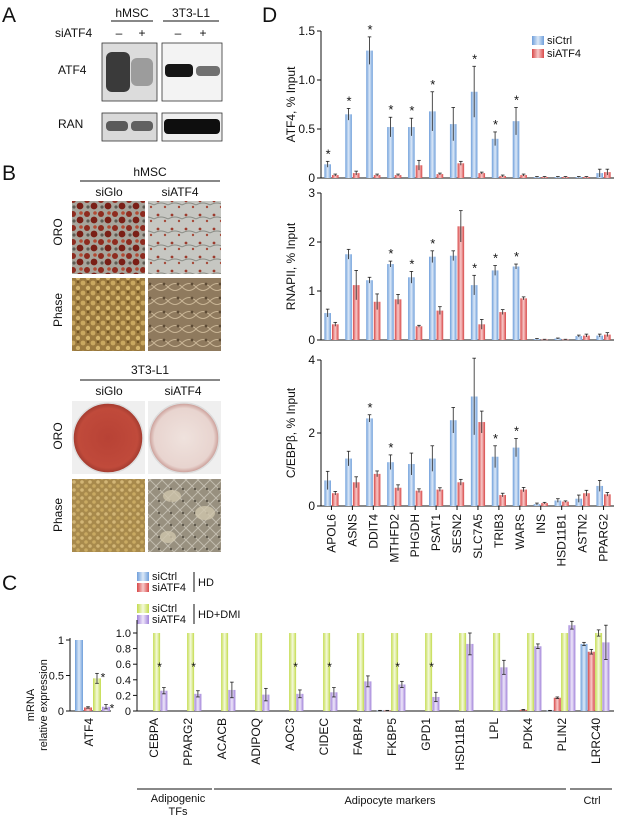 The image size is (617, 825). What do you see at coordinates (502, 326) in the screenshot?
I see `bar-siatf4-trib3` at bounding box center [502, 326].